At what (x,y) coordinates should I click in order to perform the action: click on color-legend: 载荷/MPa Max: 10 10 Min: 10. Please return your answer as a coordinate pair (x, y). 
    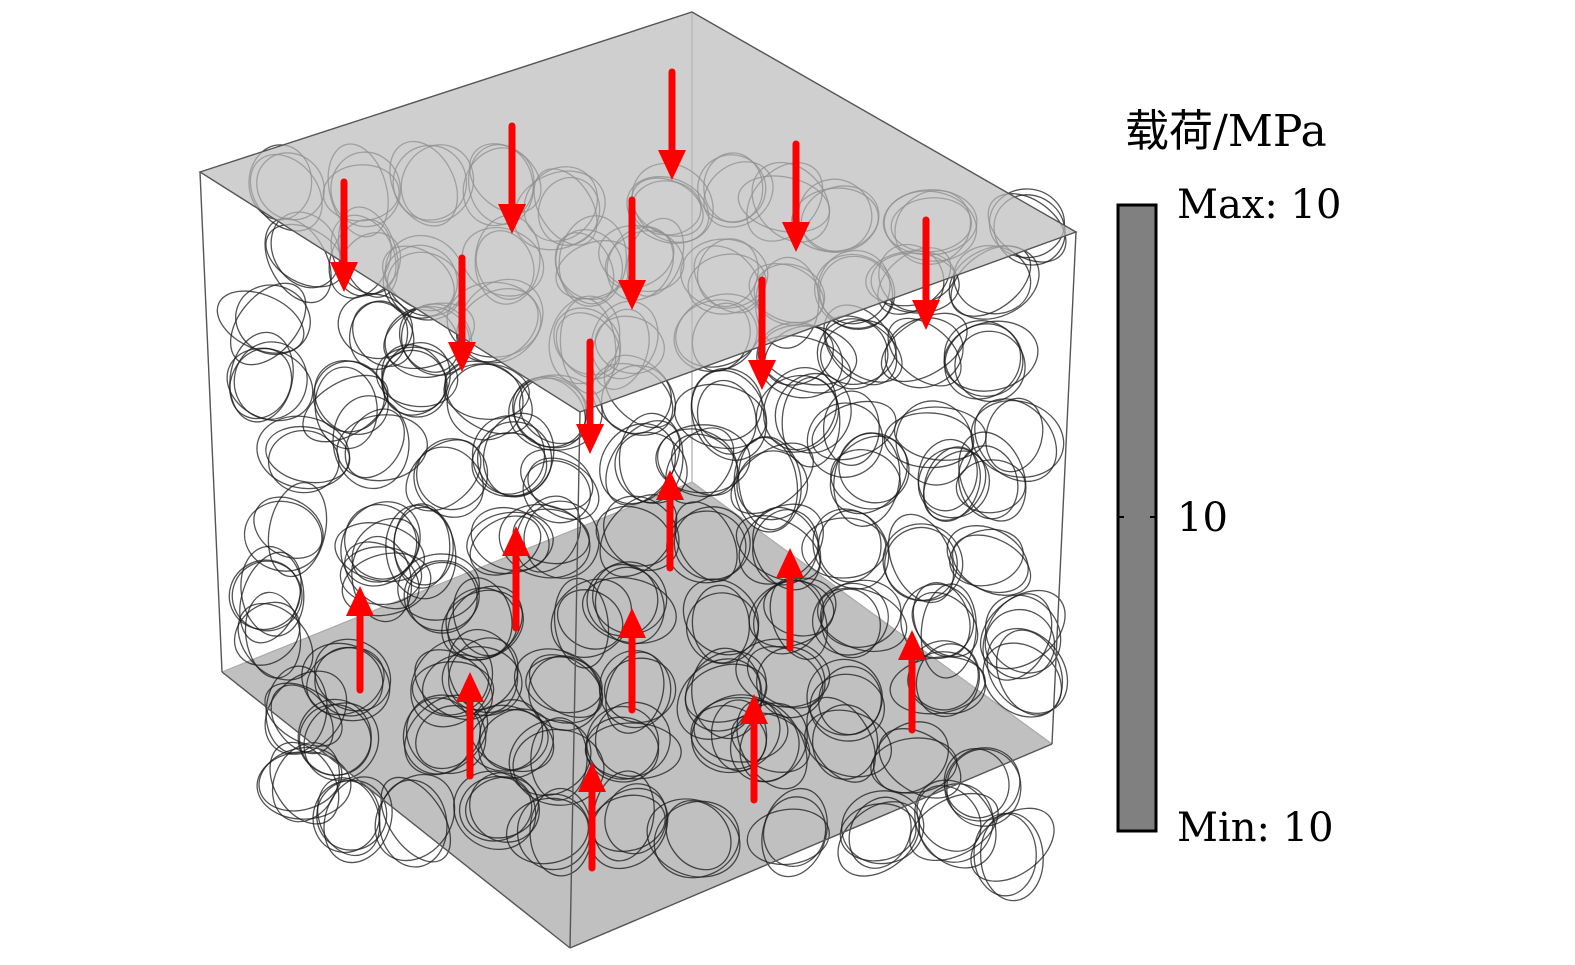
    Looking at the image, I should click on (1228, 478).